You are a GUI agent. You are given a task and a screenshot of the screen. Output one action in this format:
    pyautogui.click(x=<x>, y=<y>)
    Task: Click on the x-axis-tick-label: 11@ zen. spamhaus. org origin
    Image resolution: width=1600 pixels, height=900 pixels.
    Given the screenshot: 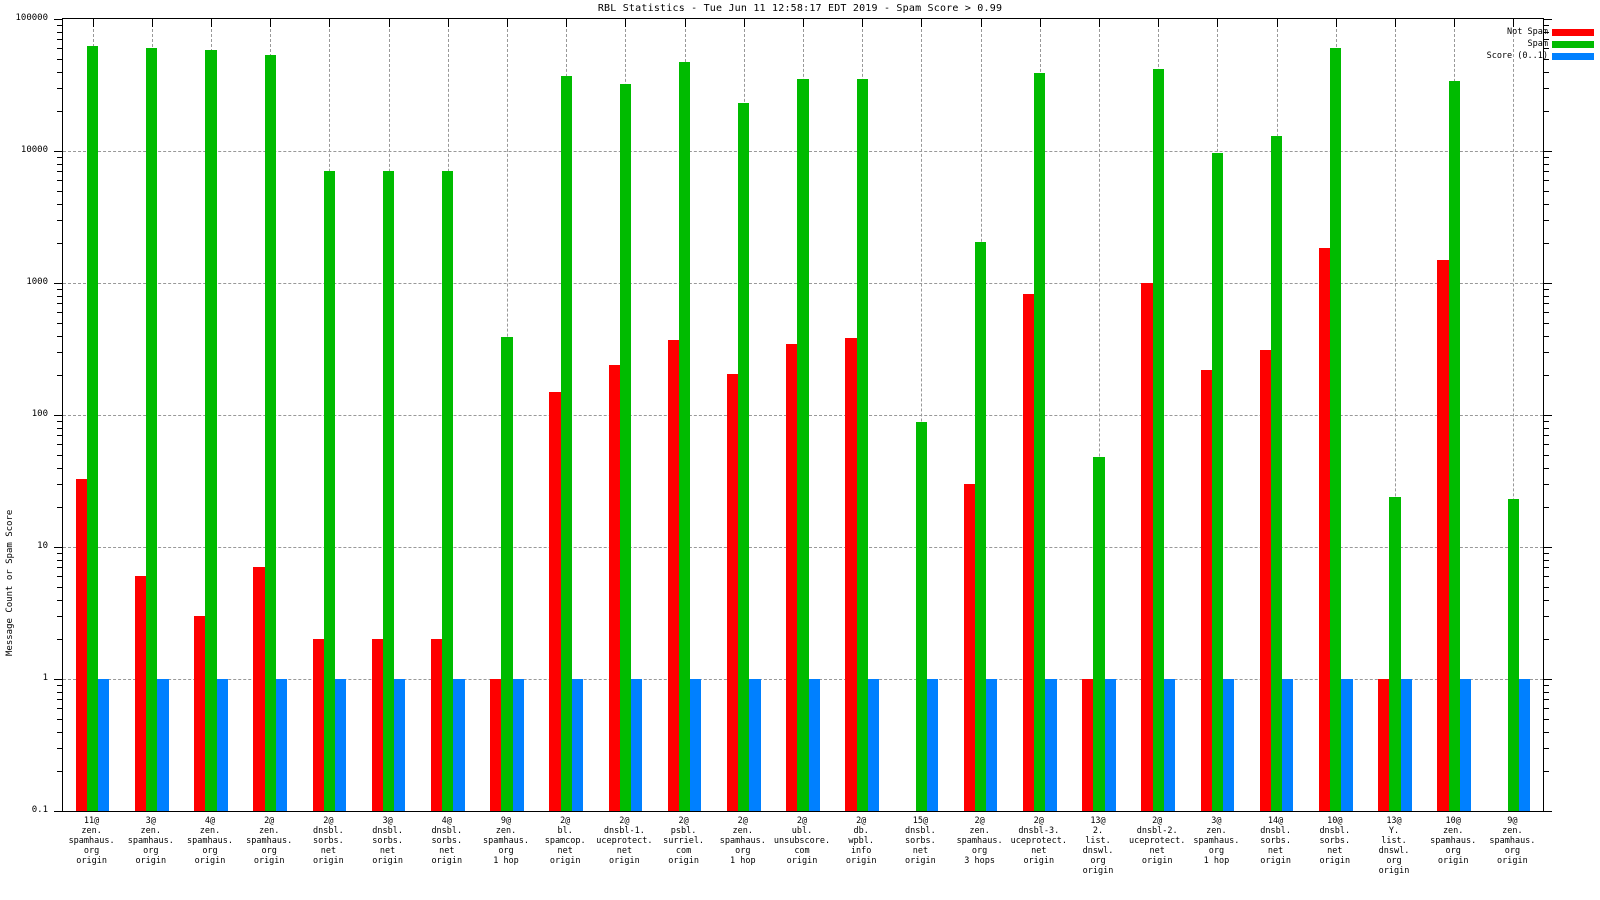 What is the action you would take?
    pyautogui.click(x=91, y=841)
    